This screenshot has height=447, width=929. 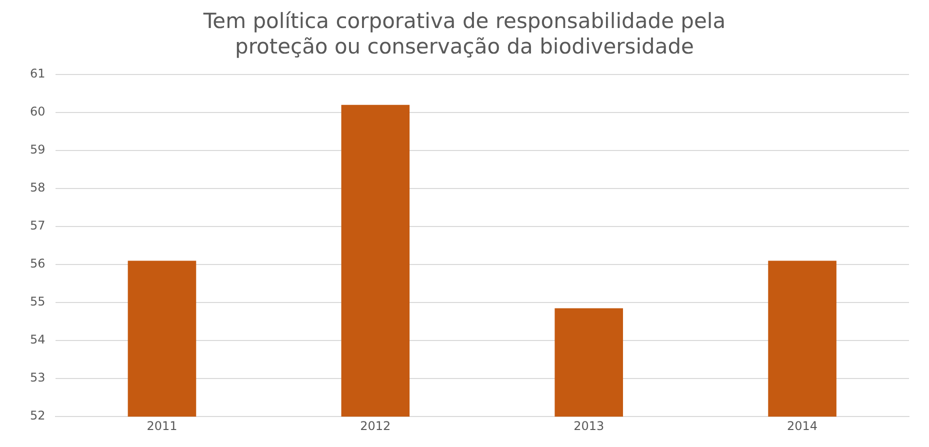 I want to click on y-tick-label: 59, so click(x=38, y=149).